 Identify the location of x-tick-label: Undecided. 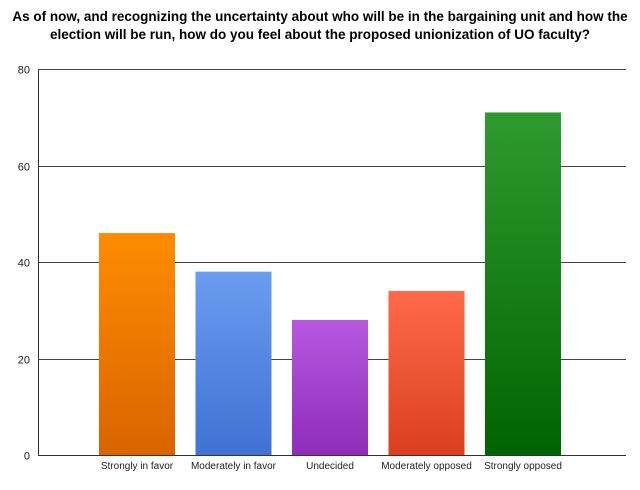
(330, 466).